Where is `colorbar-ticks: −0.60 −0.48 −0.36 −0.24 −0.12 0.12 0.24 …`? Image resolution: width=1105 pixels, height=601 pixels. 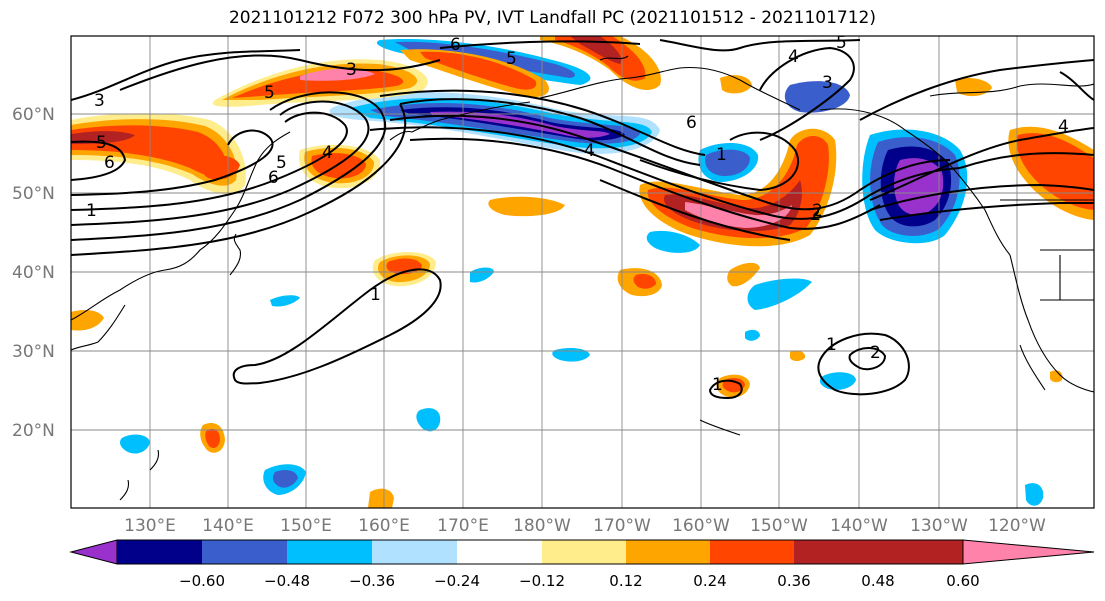 colorbar-ticks: −0.60 −0.48 −0.36 −0.24 −0.12 0.12 0.24 … is located at coordinates (579, 581).